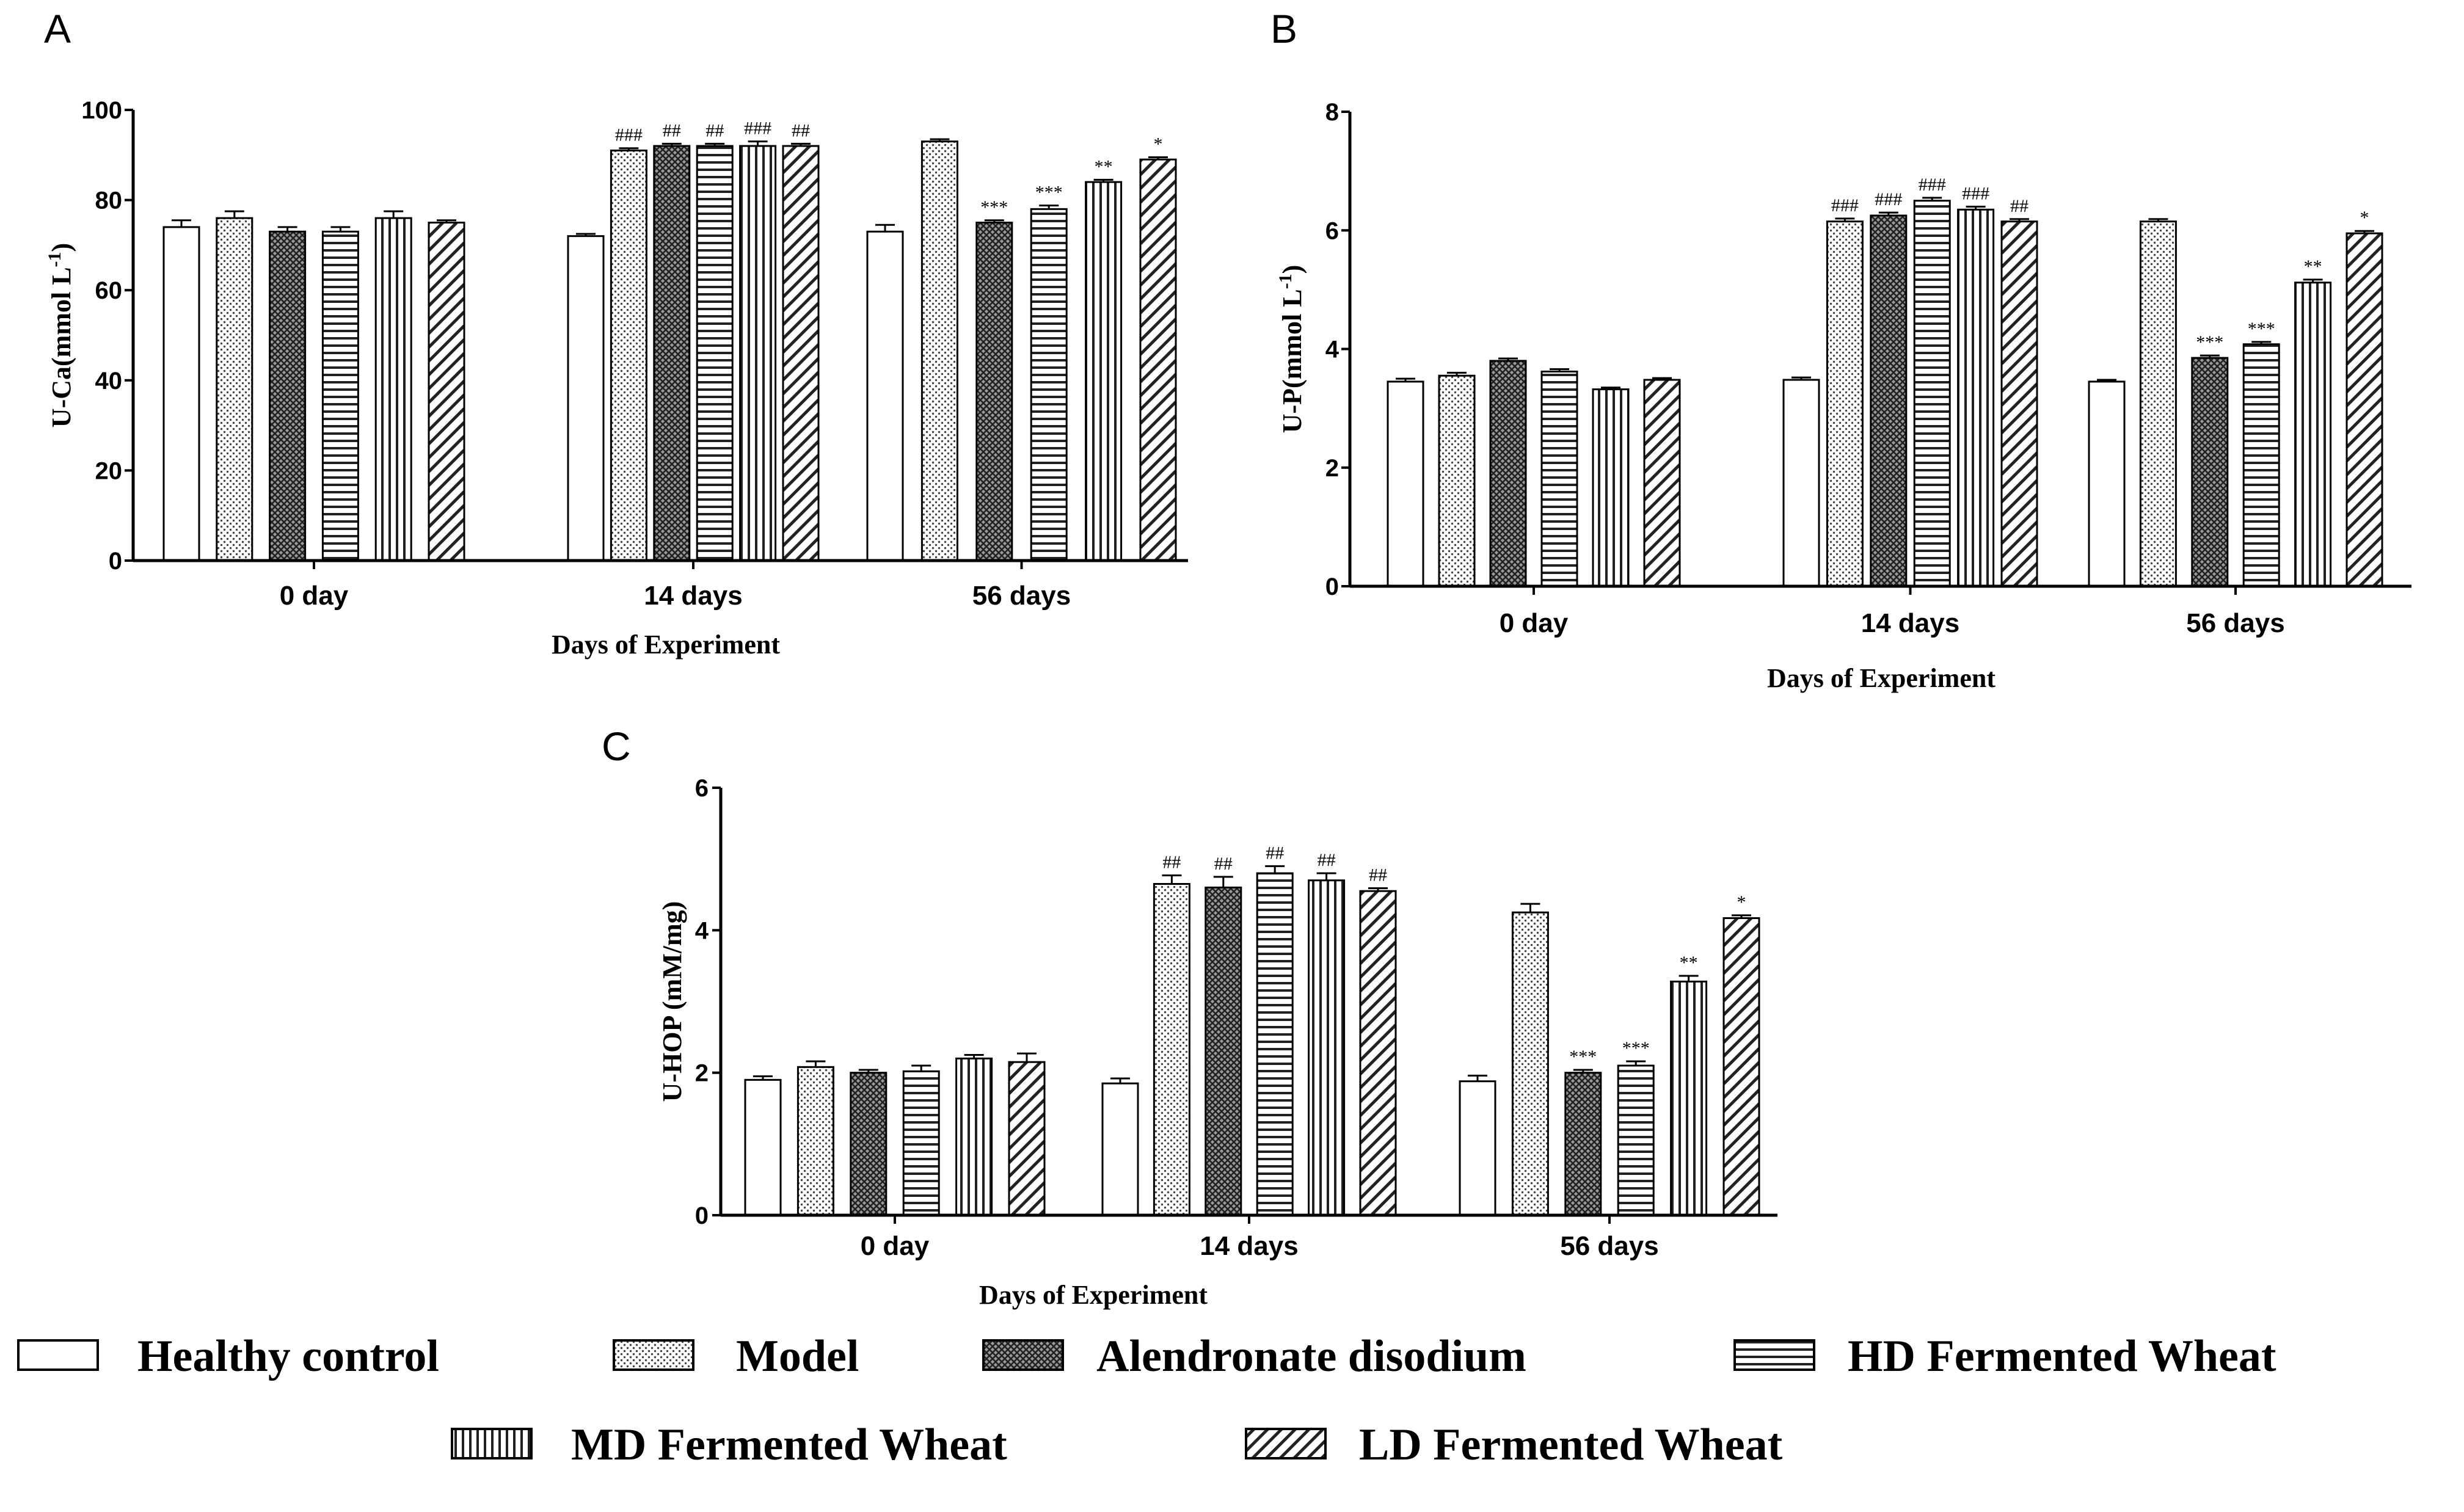 The width and height of the screenshot is (2464, 1512). Describe the element at coordinates (58, 29) in the screenshot. I see `panel-label-a: A` at that location.